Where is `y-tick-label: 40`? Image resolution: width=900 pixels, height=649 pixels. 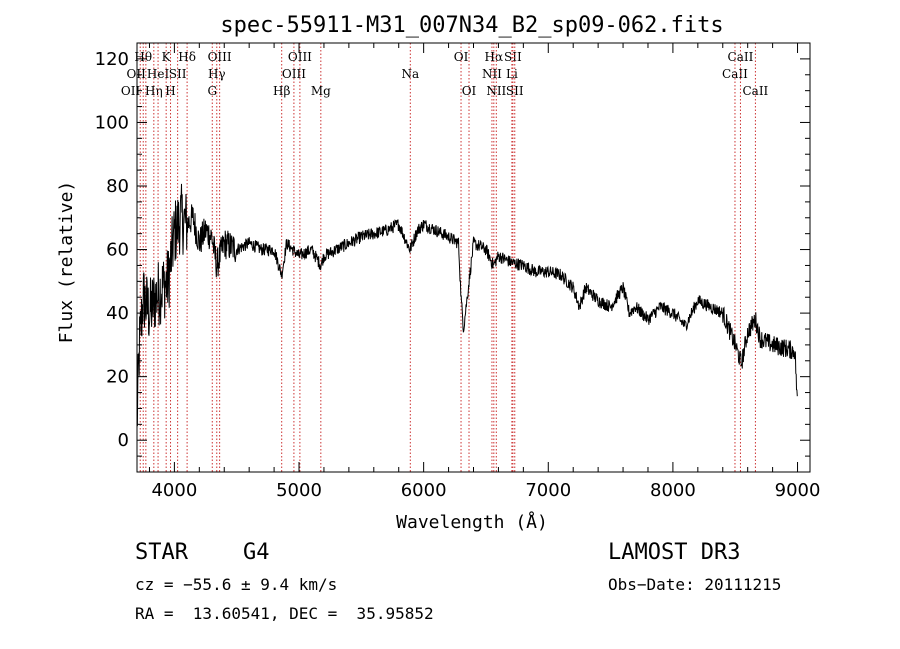 y-tick-label: 40 is located at coordinates (117, 313).